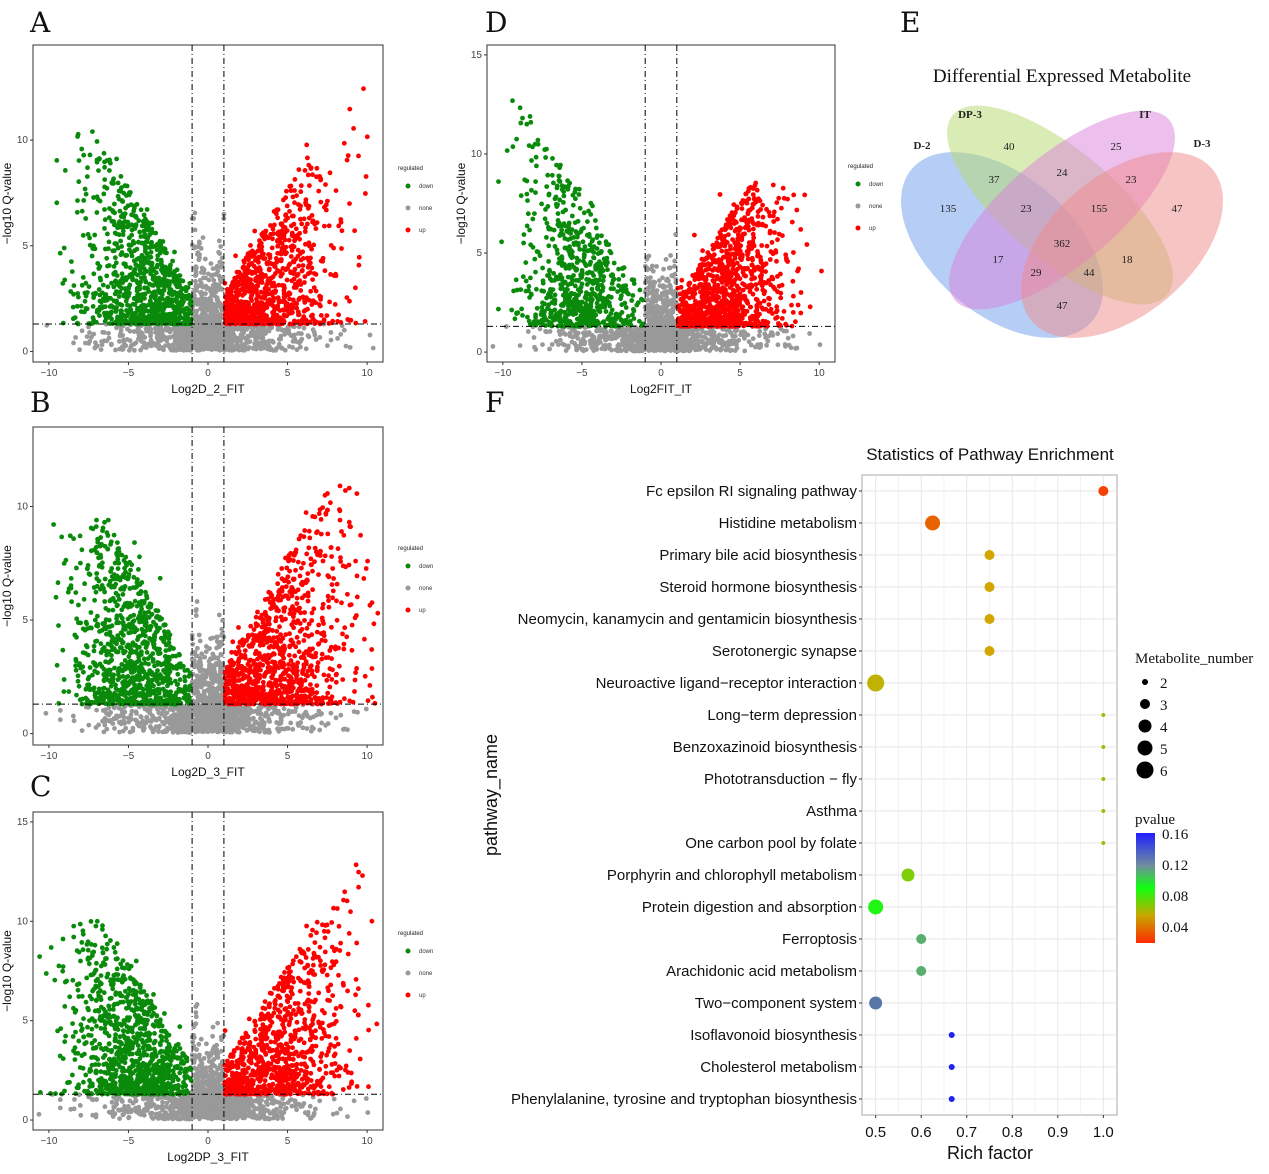  What do you see at coordinates (25, 351) in the screenshot?
I see `y-tick-label: 0` at bounding box center [25, 351].